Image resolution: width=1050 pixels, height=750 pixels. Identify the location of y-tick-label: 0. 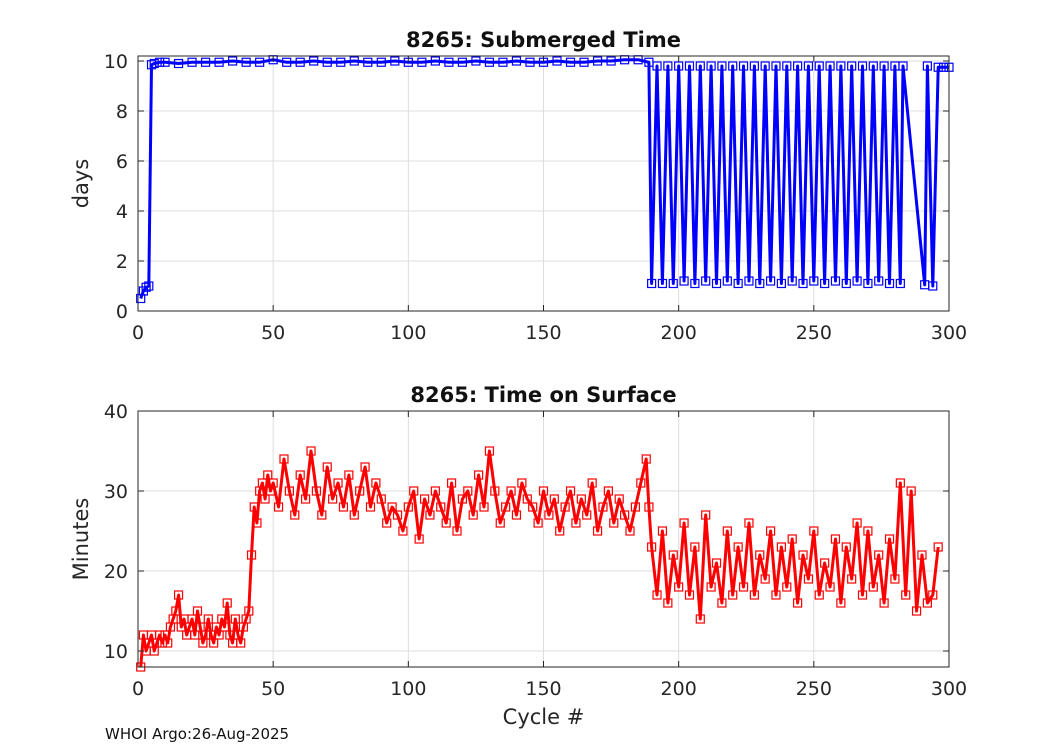
(122, 312).